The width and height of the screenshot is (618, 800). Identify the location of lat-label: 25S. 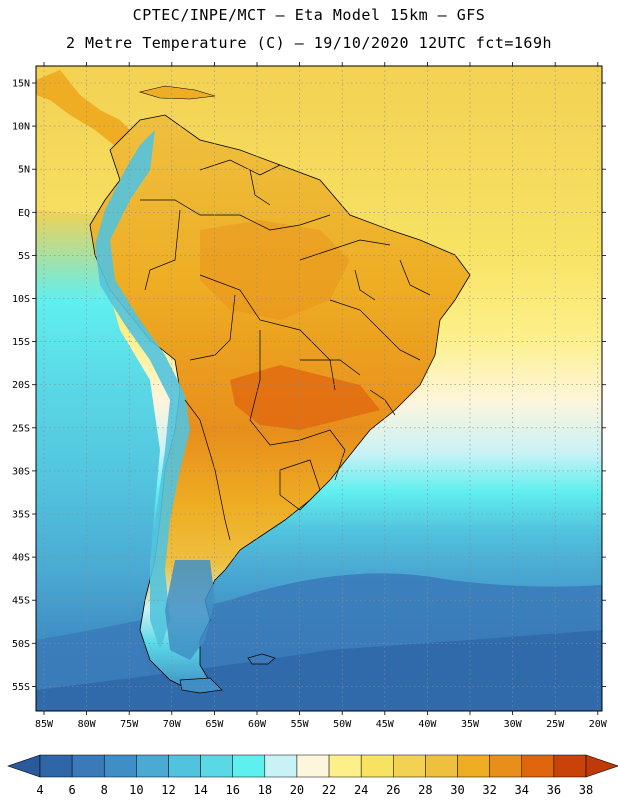
(21, 428).